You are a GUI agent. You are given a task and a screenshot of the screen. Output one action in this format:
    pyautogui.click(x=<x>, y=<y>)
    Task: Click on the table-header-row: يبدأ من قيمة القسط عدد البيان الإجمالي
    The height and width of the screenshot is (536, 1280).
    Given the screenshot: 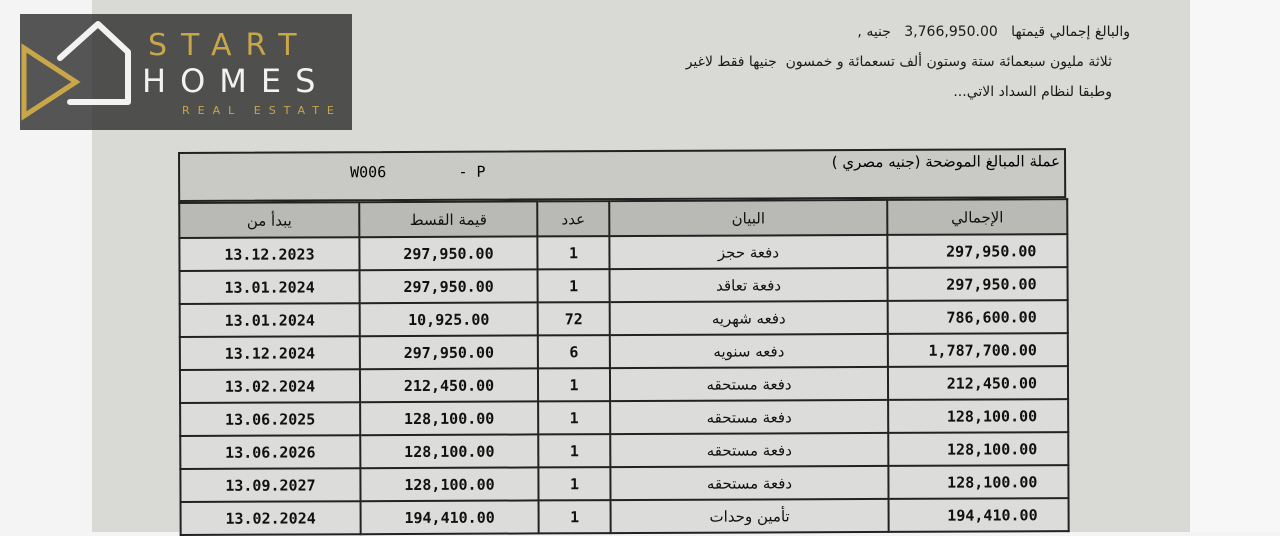 What is the action you would take?
    pyautogui.click(x=623, y=218)
    